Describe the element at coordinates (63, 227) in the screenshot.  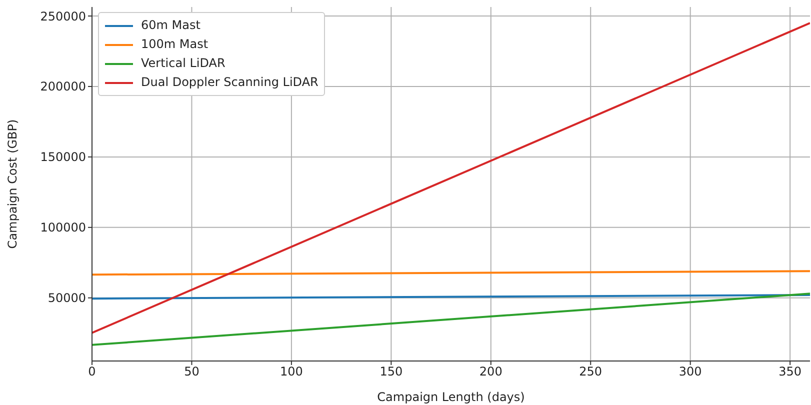
I see `y-tick-label: 100000` at that location.